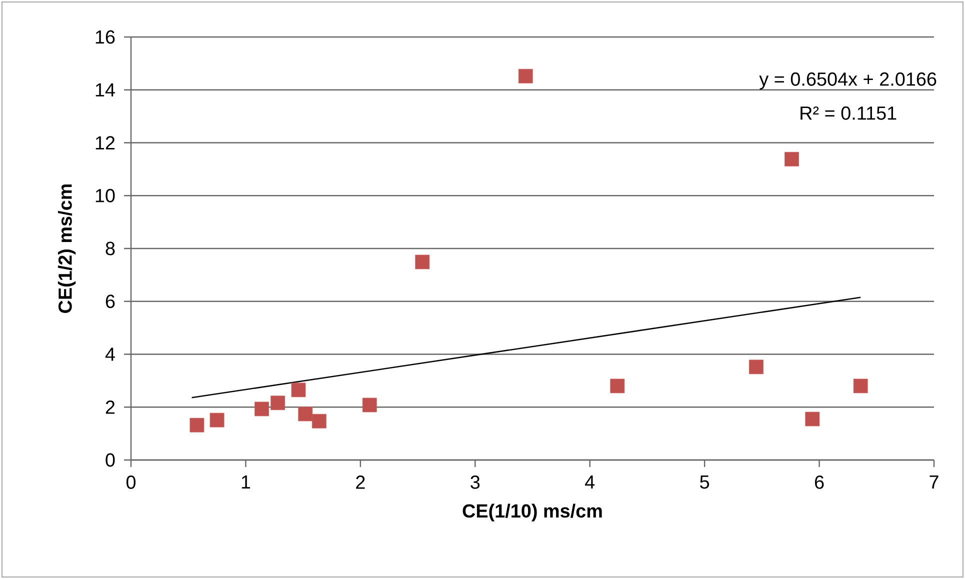  What do you see at coordinates (590, 482) in the screenshot?
I see `x-tick-label: 4` at bounding box center [590, 482].